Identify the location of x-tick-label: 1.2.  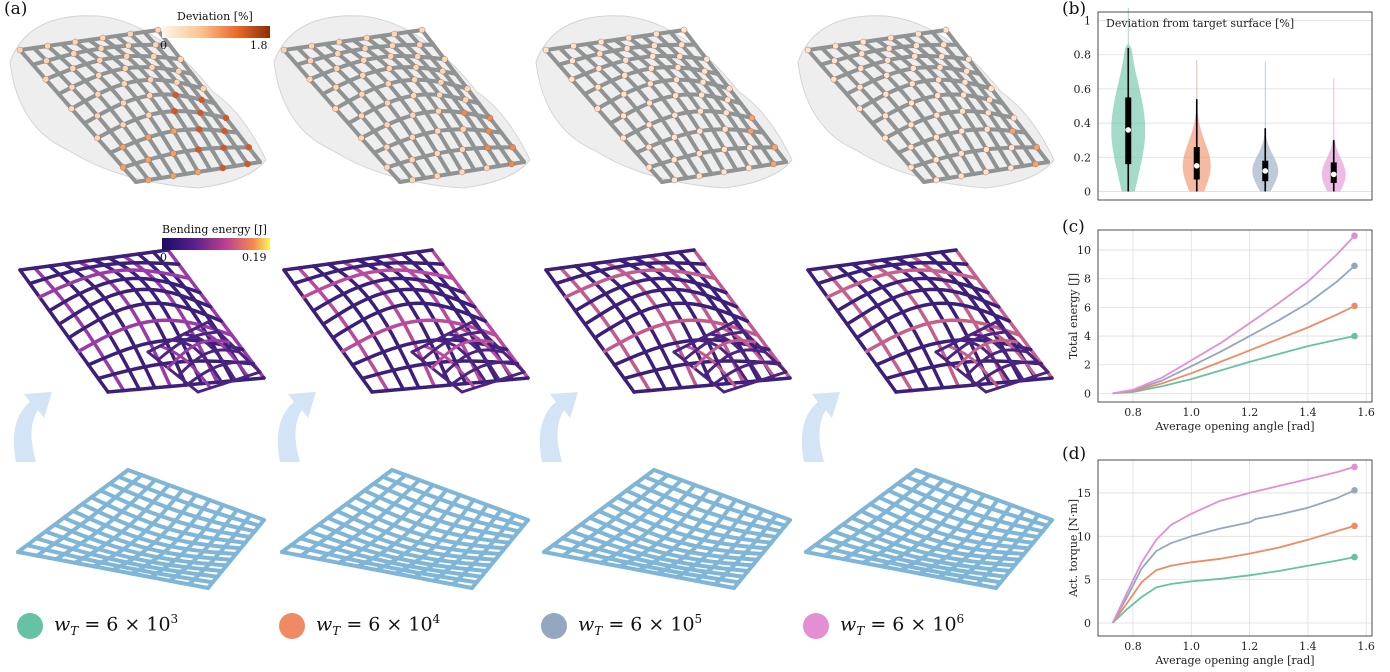
(1250, 412).